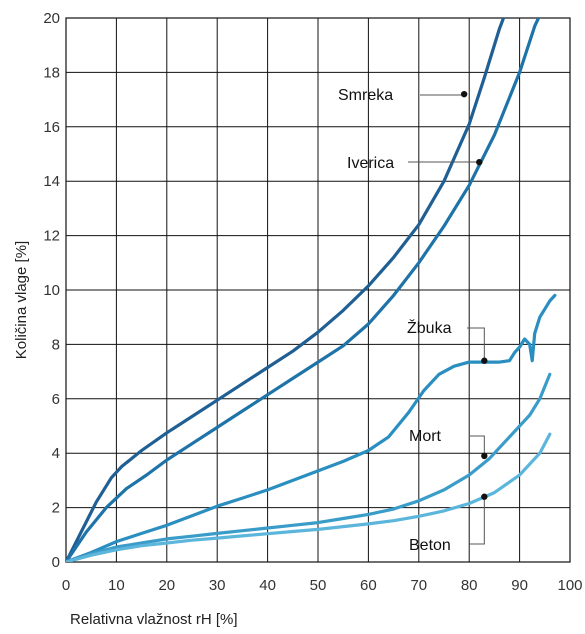  I want to click on series-label-iverica: Iverica, so click(370, 163).